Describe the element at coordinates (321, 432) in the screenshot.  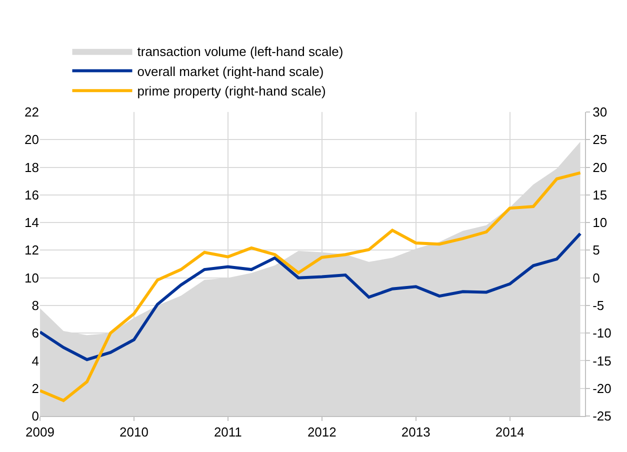
I see `x-tick-label: 2012` at that location.